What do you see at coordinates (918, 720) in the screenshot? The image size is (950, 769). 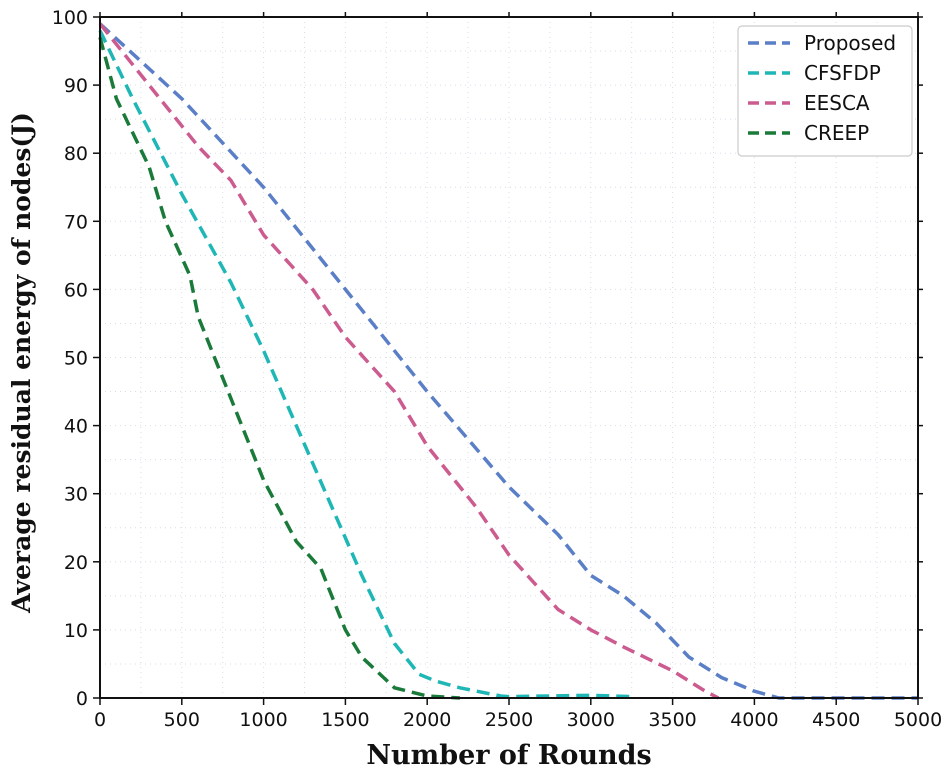 I see `x-tick-label: 5000` at bounding box center [918, 720].